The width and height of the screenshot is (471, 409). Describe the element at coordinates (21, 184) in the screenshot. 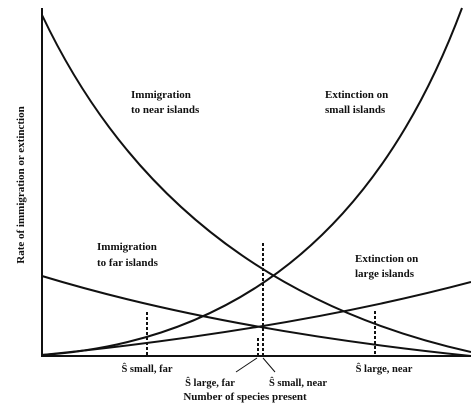

I see `y-axis-label: Rate of immigration or extinction` at that location.